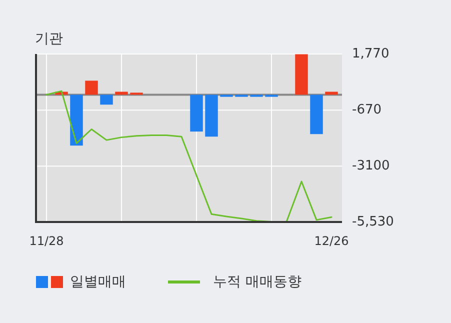 This screenshot has width=451, height=323. Describe the element at coordinates (331, 241) in the screenshot. I see `x-tick-label: 12/26` at that location.